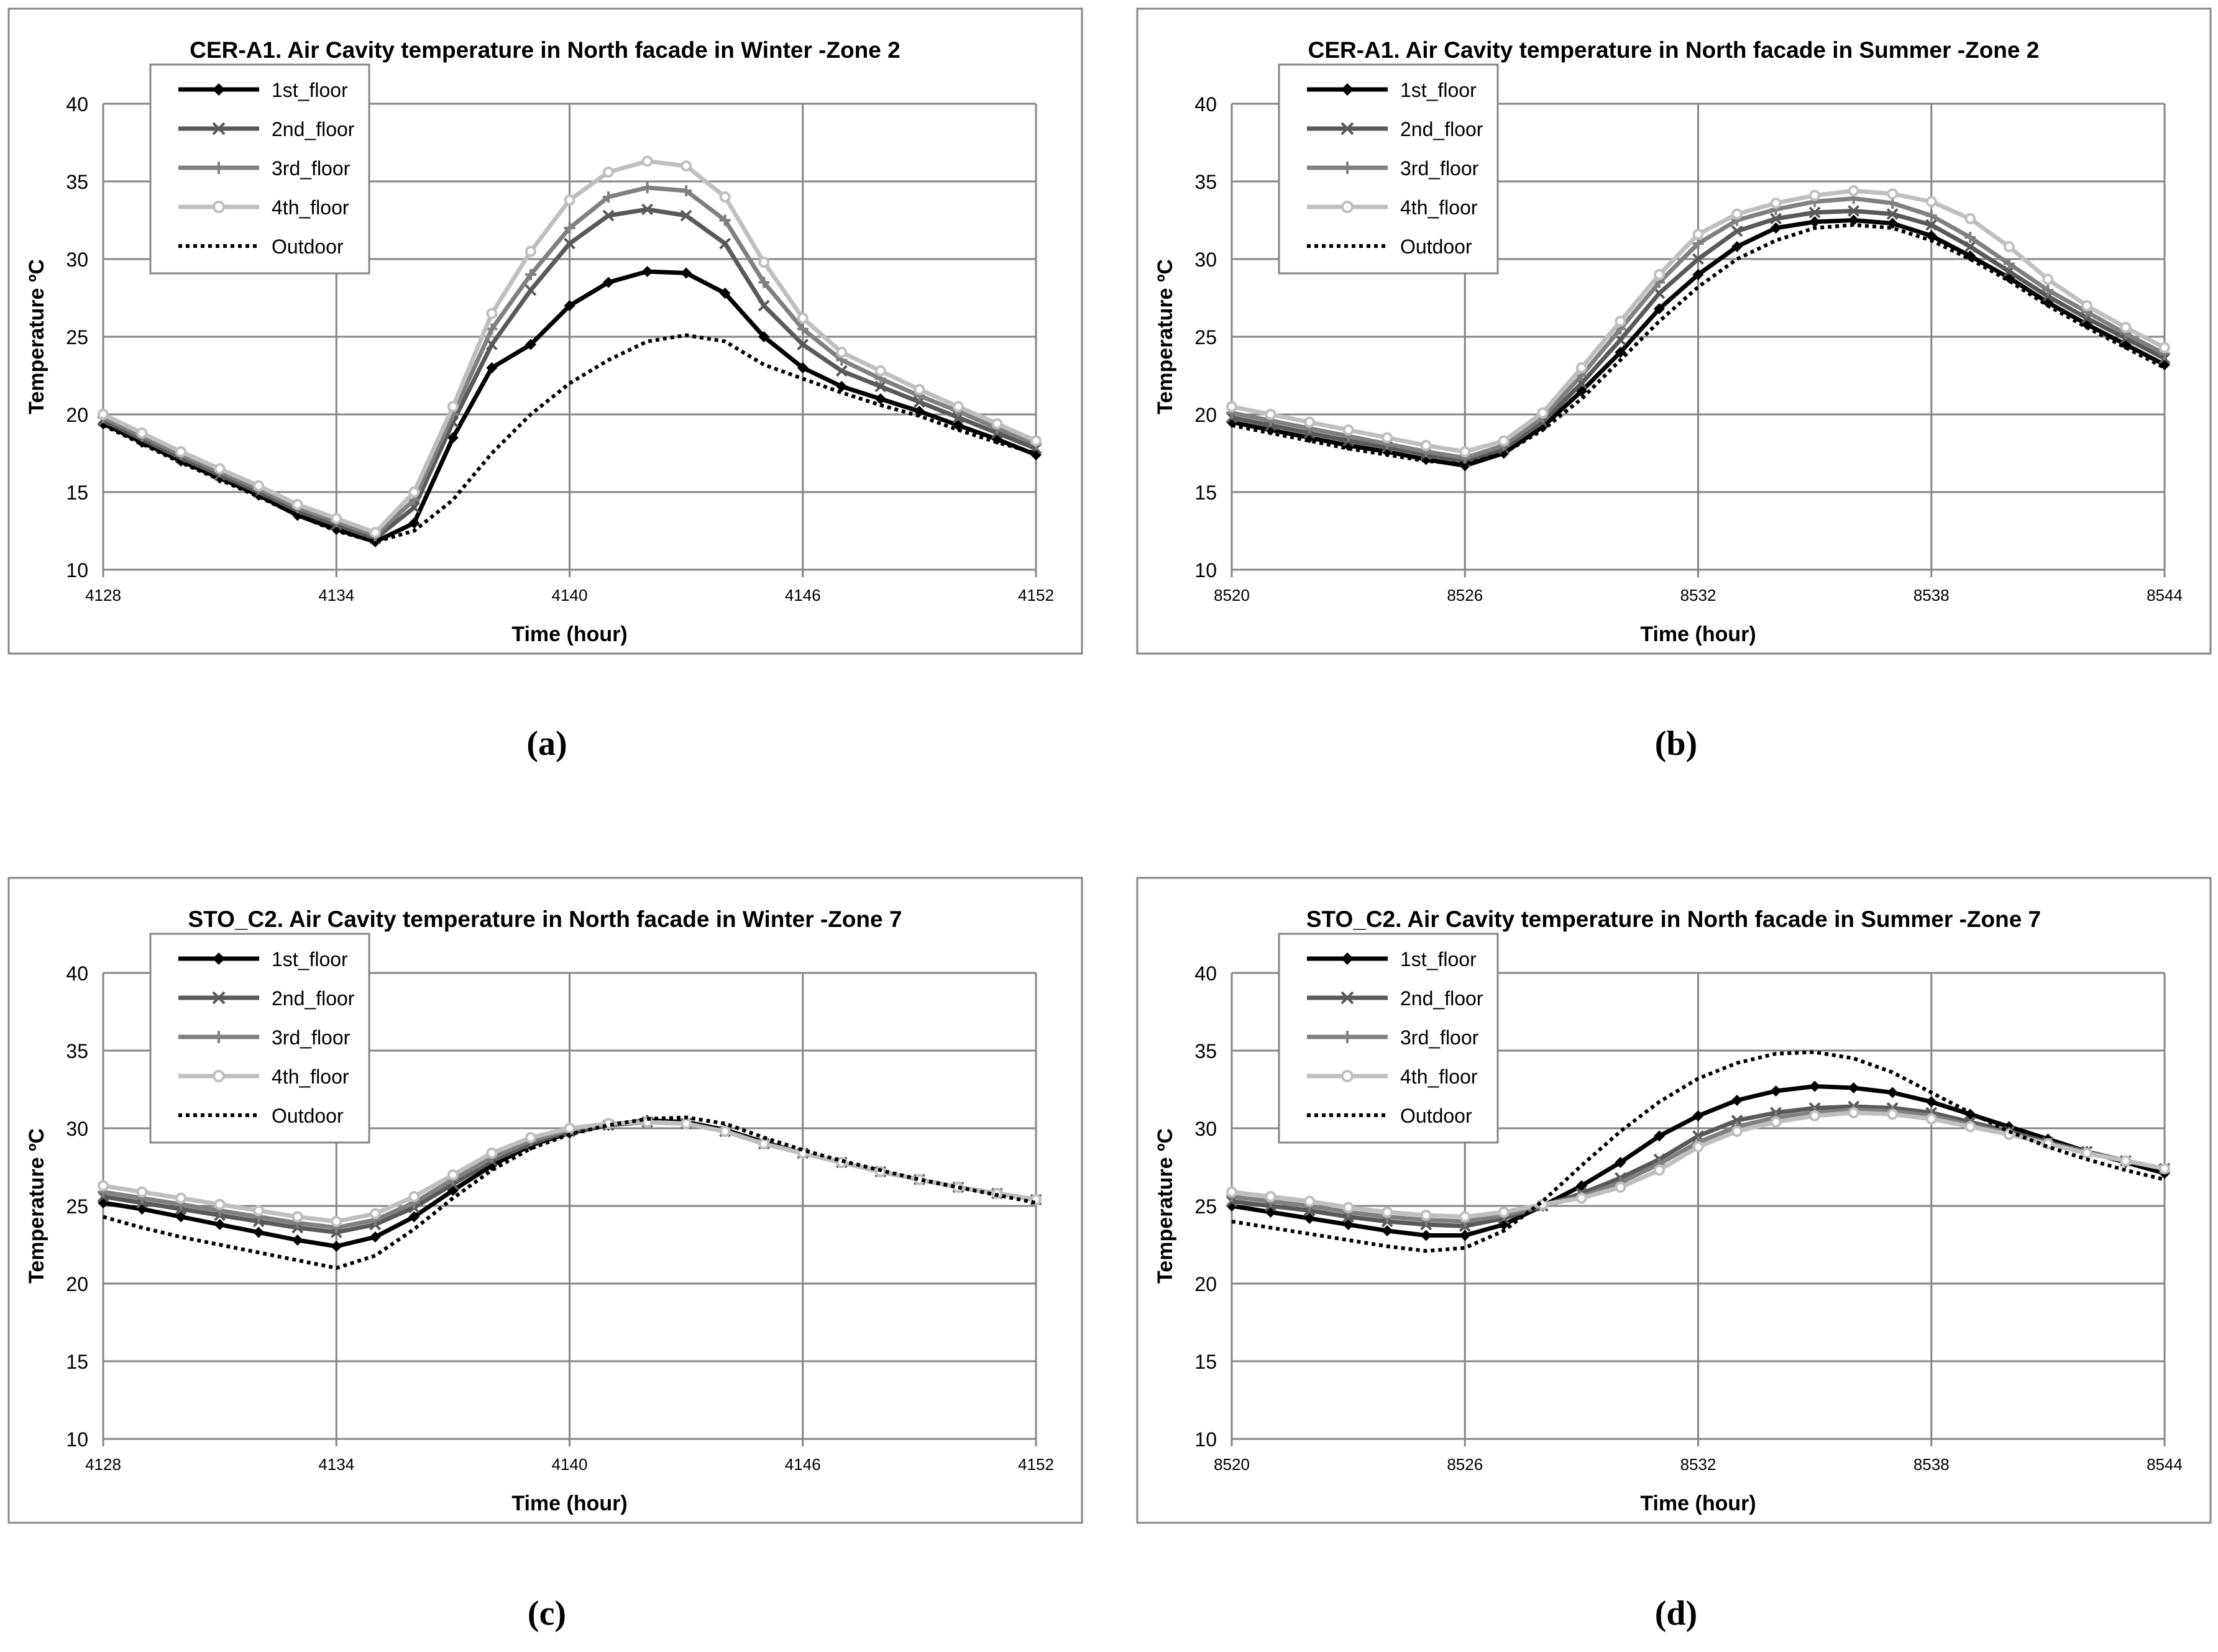 This screenshot has width=2218, height=1652. I want to click on series-line, so click(569, 439).